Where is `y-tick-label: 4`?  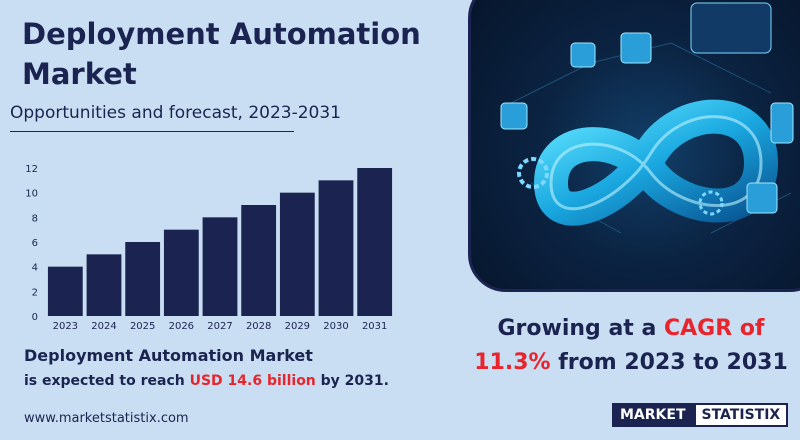 y-tick-label: 4 is located at coordinates (35, 268).